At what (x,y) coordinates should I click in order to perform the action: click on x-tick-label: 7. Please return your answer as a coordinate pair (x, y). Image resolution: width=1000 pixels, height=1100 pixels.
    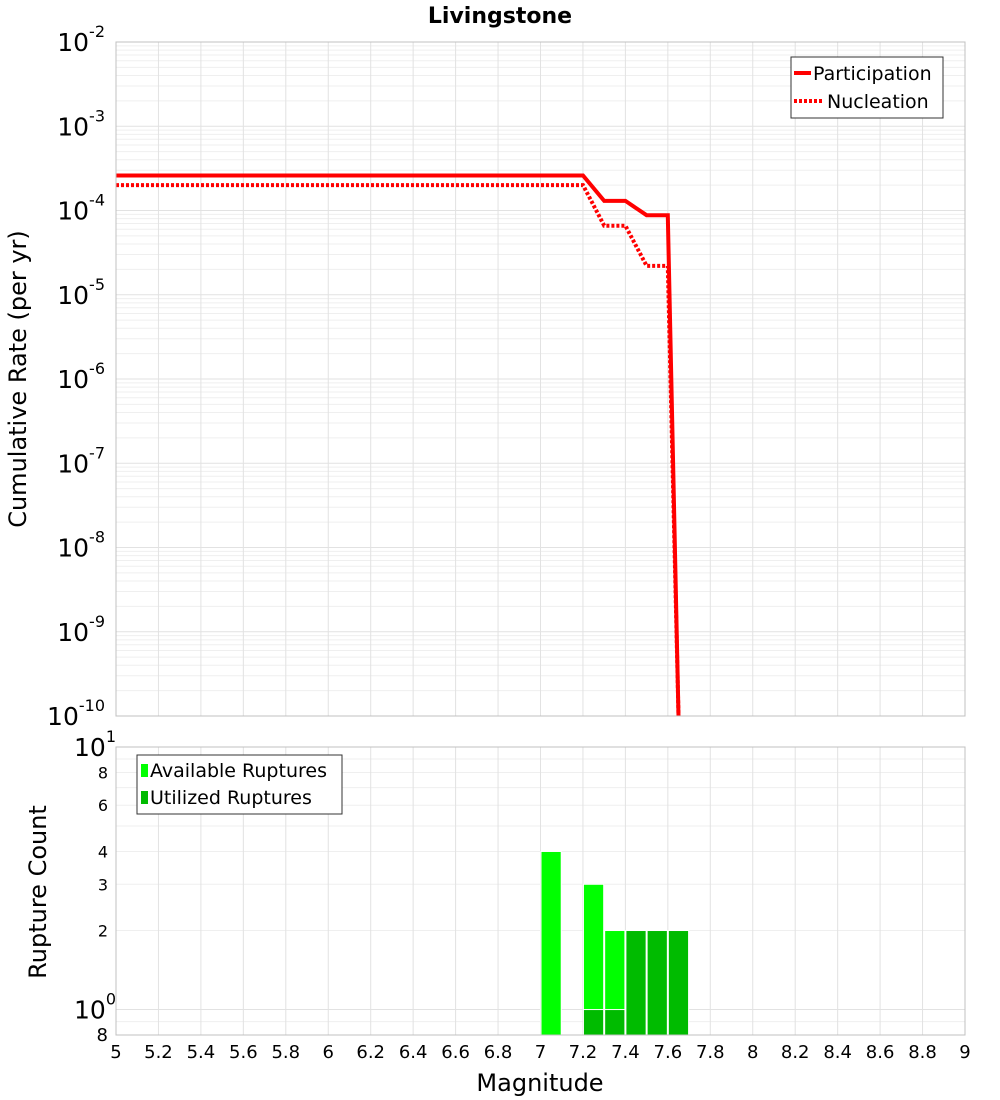
    Looking at the image, I should click on (540, 1052).